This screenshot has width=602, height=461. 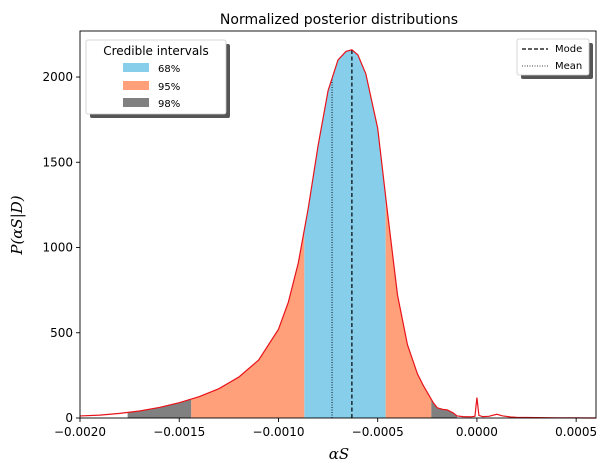 I want to click on y-tick-label: 0, so click(x=69, y=418).